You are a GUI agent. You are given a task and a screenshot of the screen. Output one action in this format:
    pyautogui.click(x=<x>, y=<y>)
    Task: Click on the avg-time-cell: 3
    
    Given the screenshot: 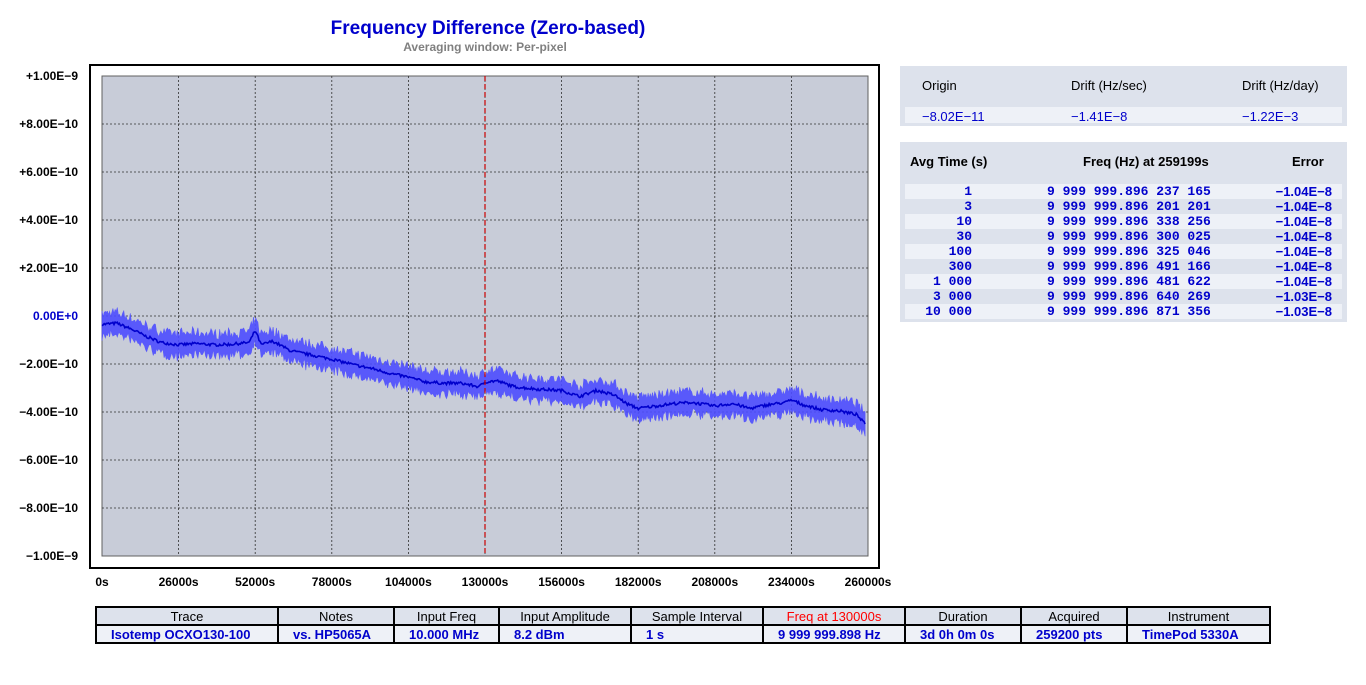 What is the action you would take?
    pyautogui.click(x=968, y=206)
    